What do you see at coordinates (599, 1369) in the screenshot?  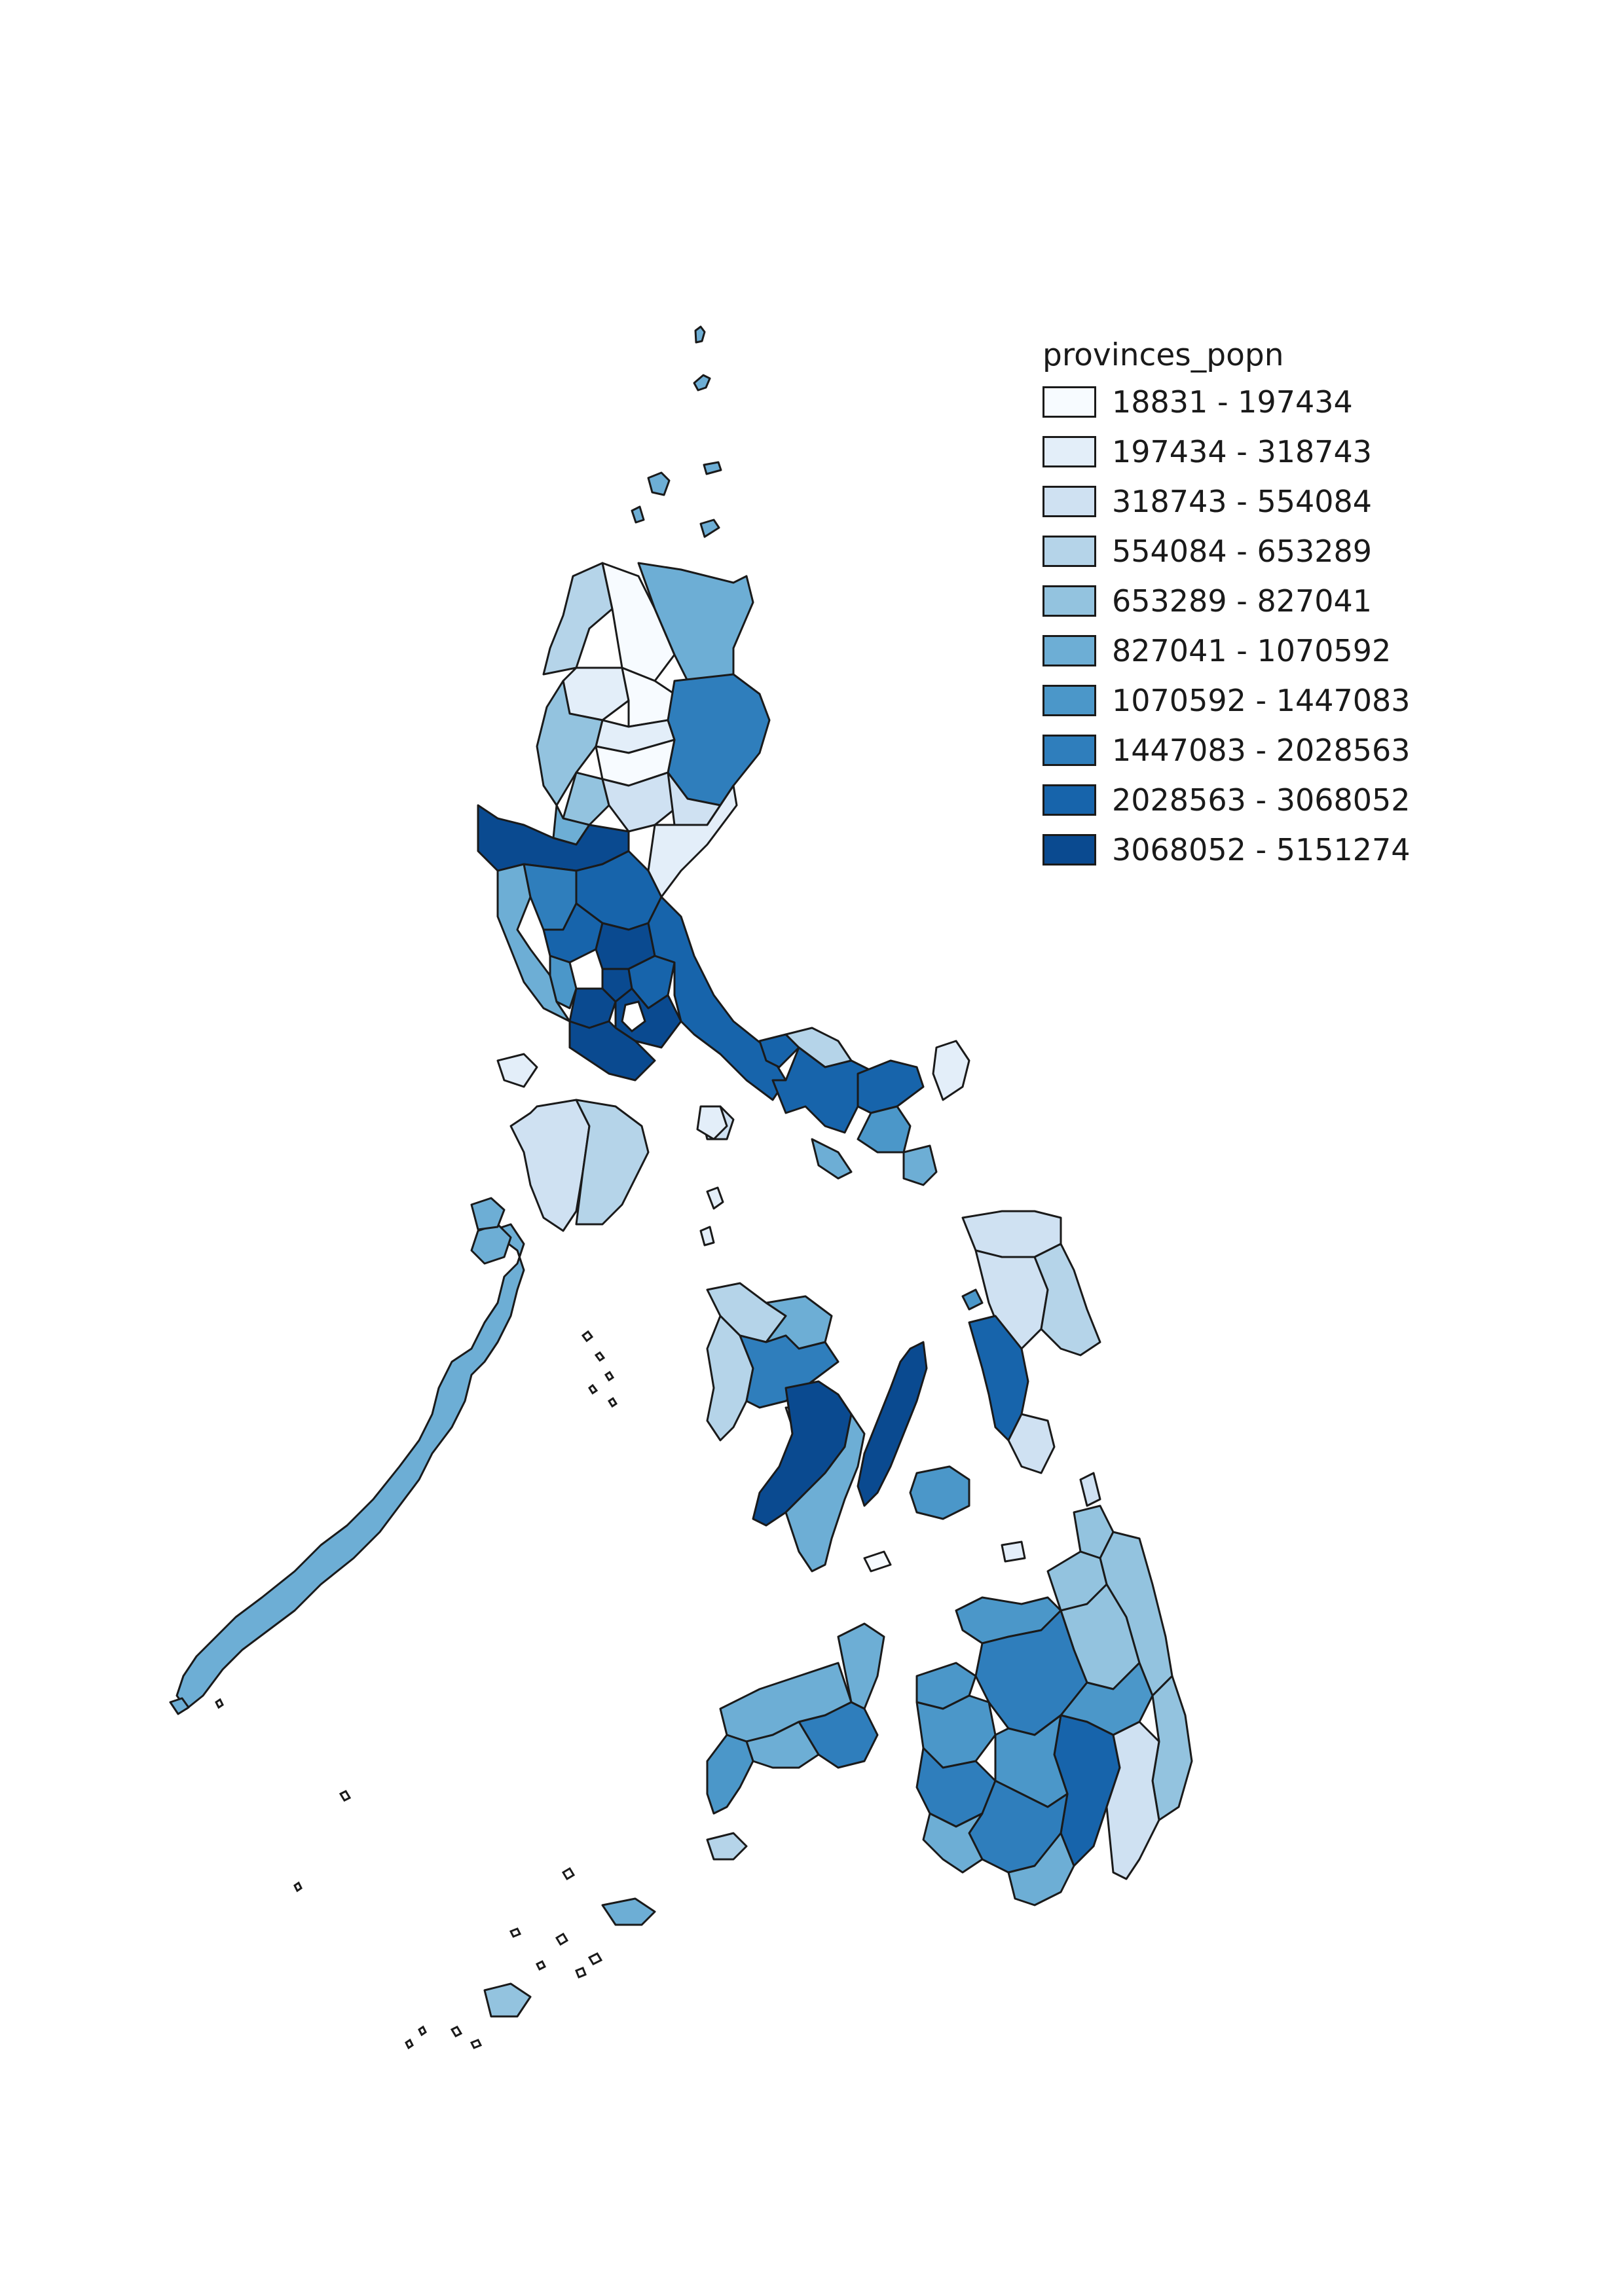 I see `cuyo-islets` at bounding box center [599, 1369].